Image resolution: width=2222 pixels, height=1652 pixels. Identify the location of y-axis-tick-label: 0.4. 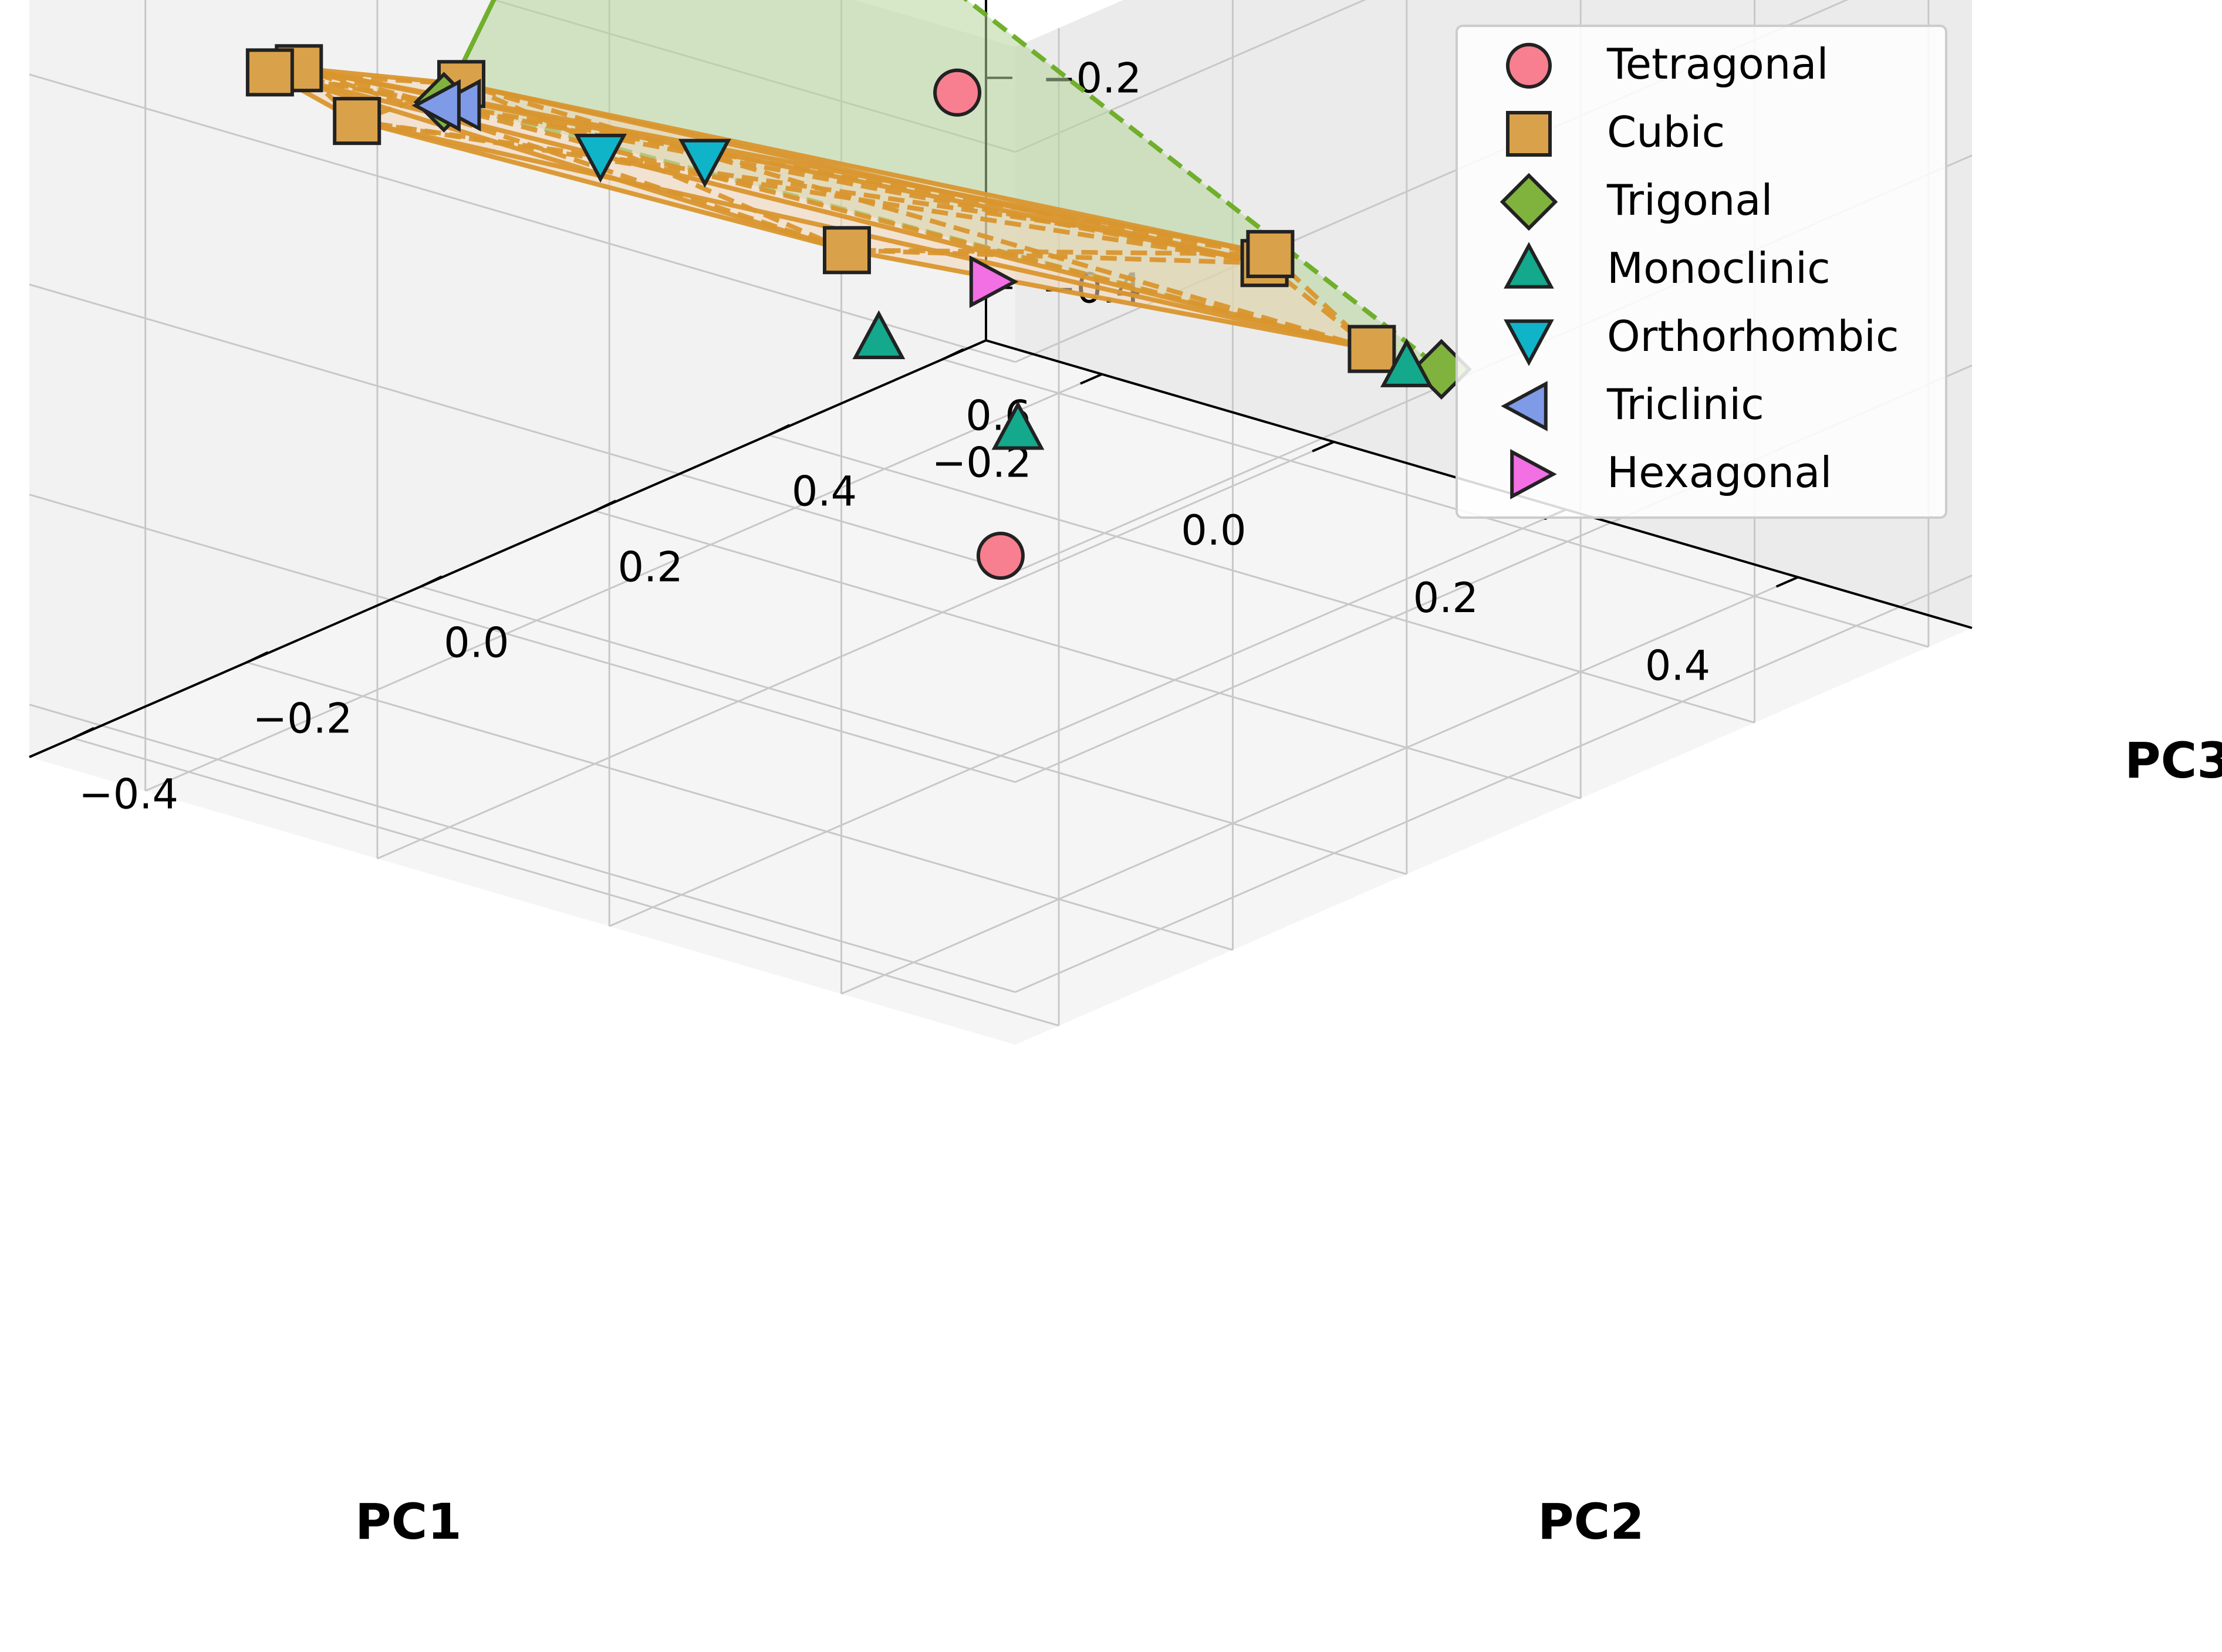
(825, 491).